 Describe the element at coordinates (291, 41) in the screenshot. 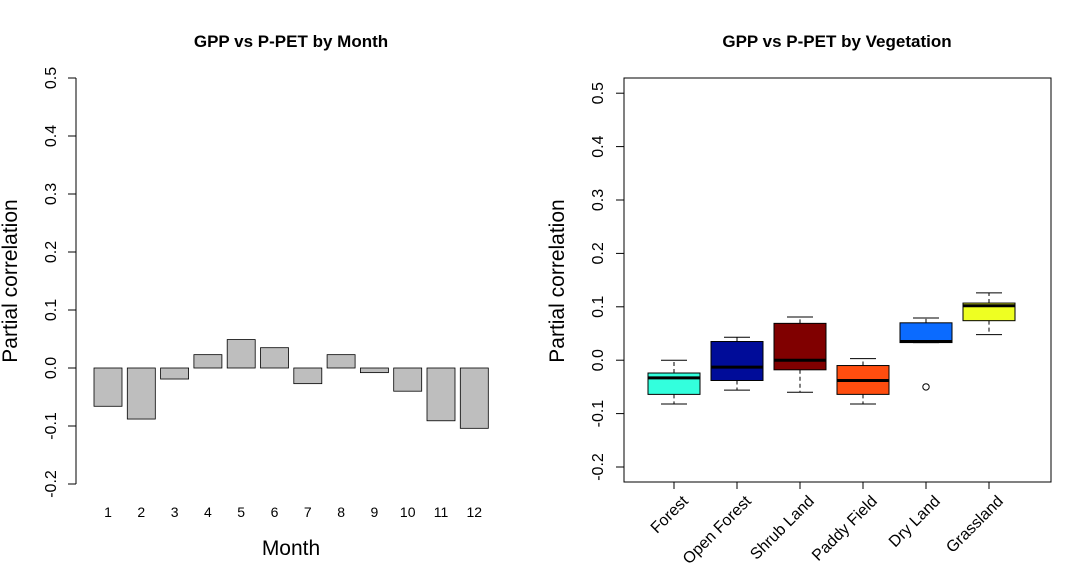

I see `chart-title: GPP vs P-PET by Month` at that location.